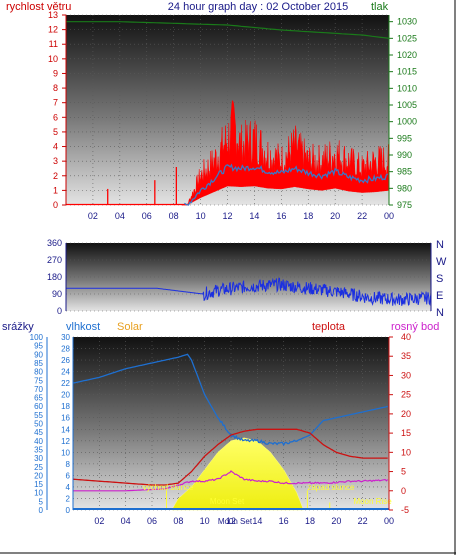 The height and width of the screenshot is (555, 456). Describe the element at coordinates (285, 152) in the screenshot. I see `gust-series` at that location.